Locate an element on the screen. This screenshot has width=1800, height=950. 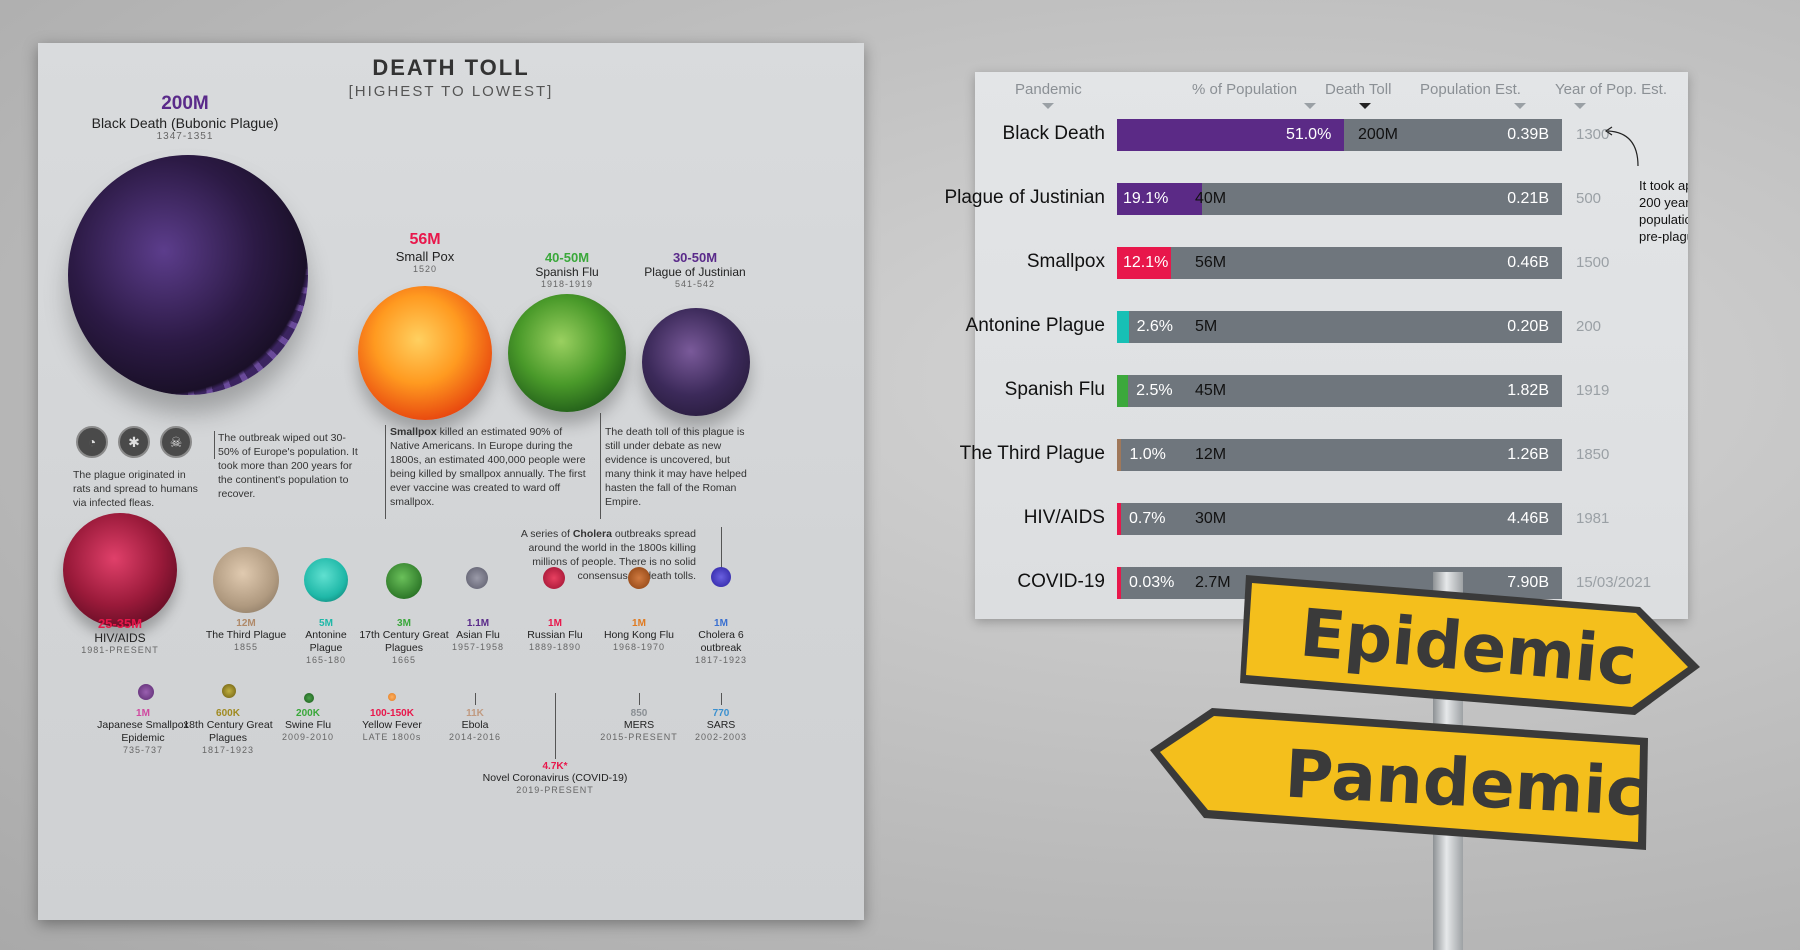
pandemic-name: Swine Flu is located at coordinates (308, 725).